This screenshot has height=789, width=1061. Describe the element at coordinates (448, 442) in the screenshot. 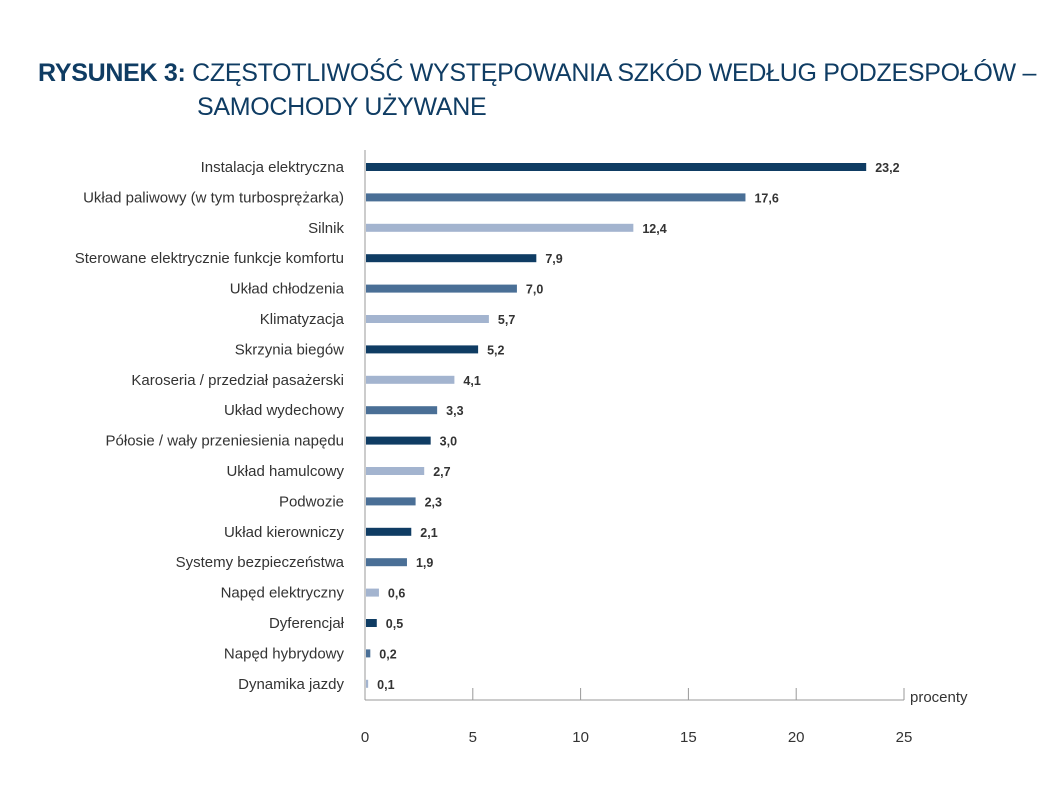

I see `value-label: 3,0` at that location.